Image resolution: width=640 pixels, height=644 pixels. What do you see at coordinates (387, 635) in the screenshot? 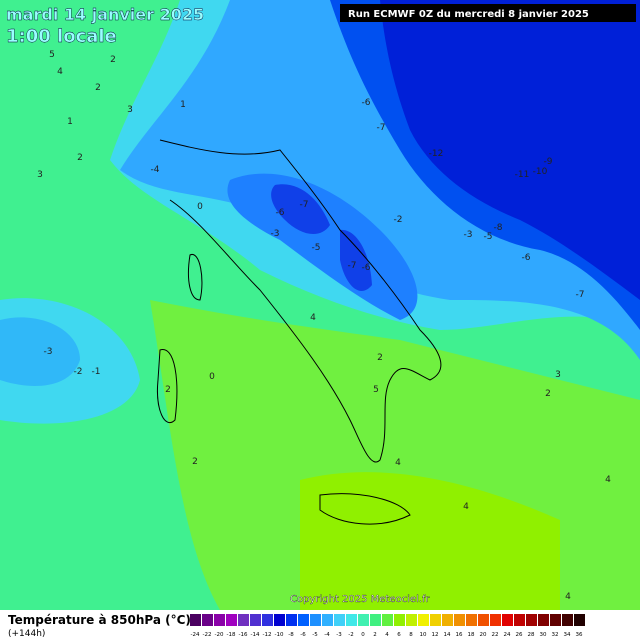
I see `scale-label: 4` at bounding box center [387, 635].